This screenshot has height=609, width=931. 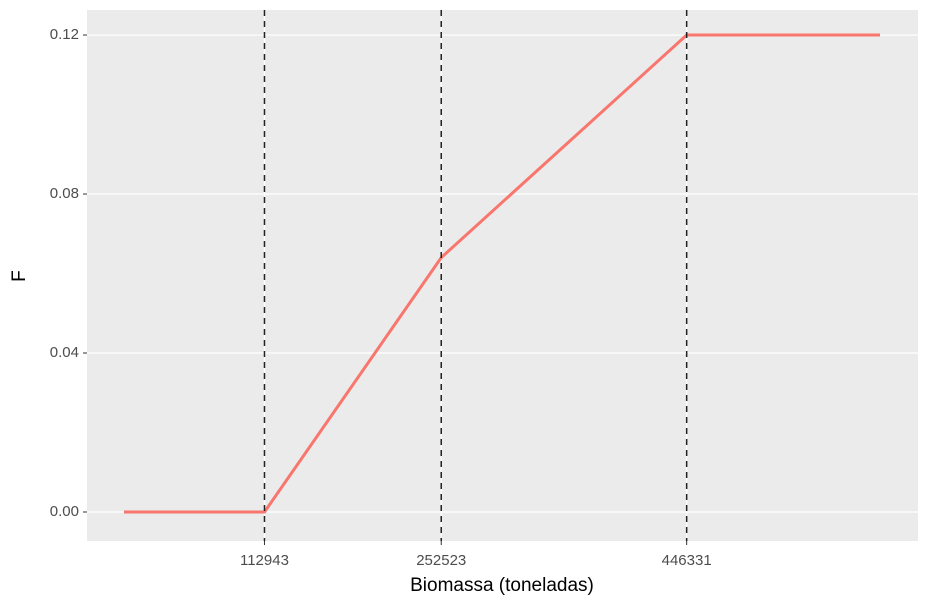 What do you see at coordinates (687, 560) in the screenshot?
I see `x-tick-label: 446331` at bounding box center [687, 560].